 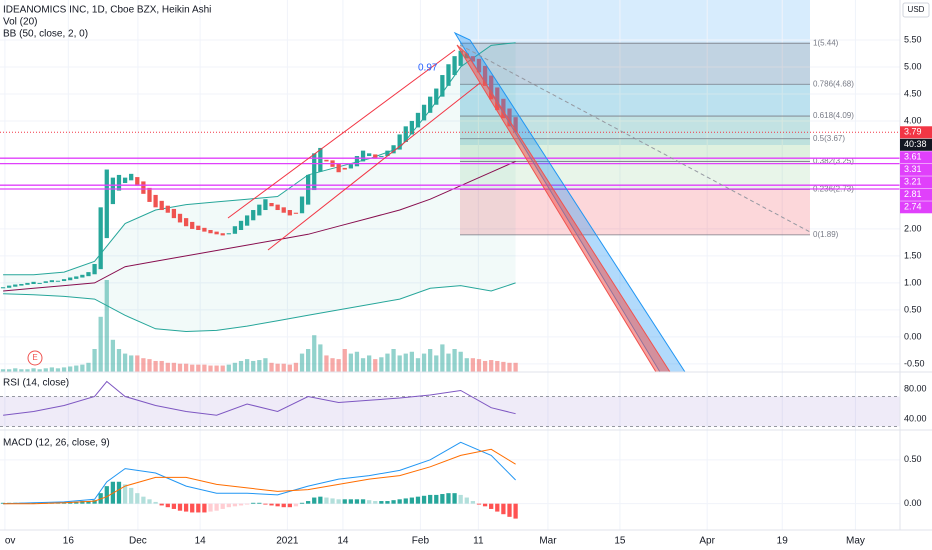 What do you see at coordinates (915, 388) in the screenshot?
I see `y-tick-label: 80.00` at bounding box center [915, 388].